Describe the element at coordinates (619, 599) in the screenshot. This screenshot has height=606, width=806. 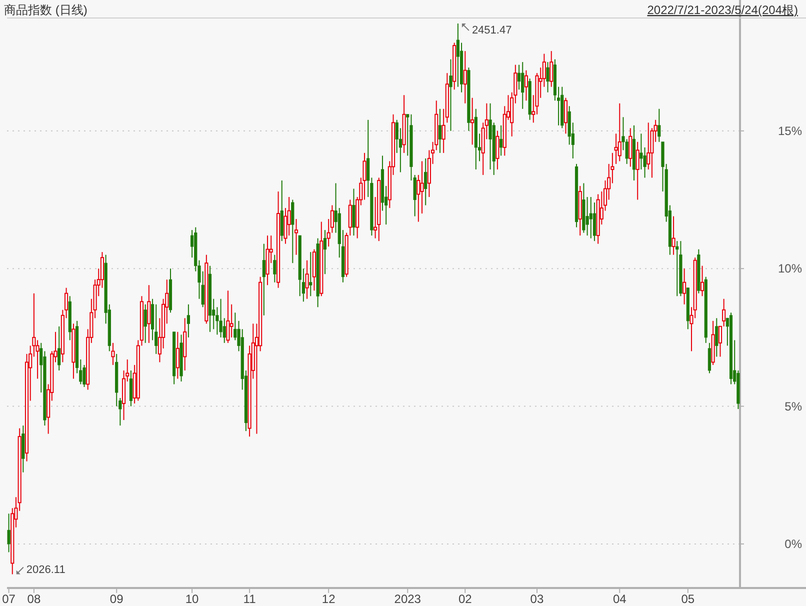
I see `x-tick-label: 04` at that location.